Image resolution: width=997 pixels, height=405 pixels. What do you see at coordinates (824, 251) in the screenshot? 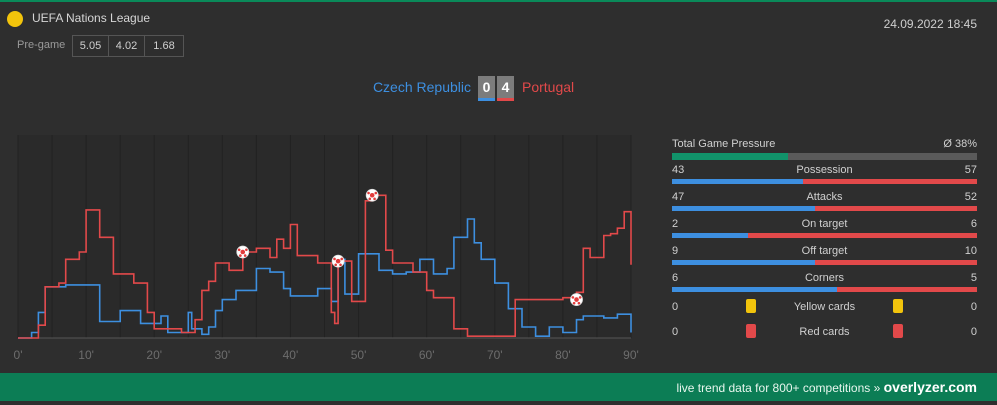
I see `stat-label: Off target` at bounding box center [824, 251].